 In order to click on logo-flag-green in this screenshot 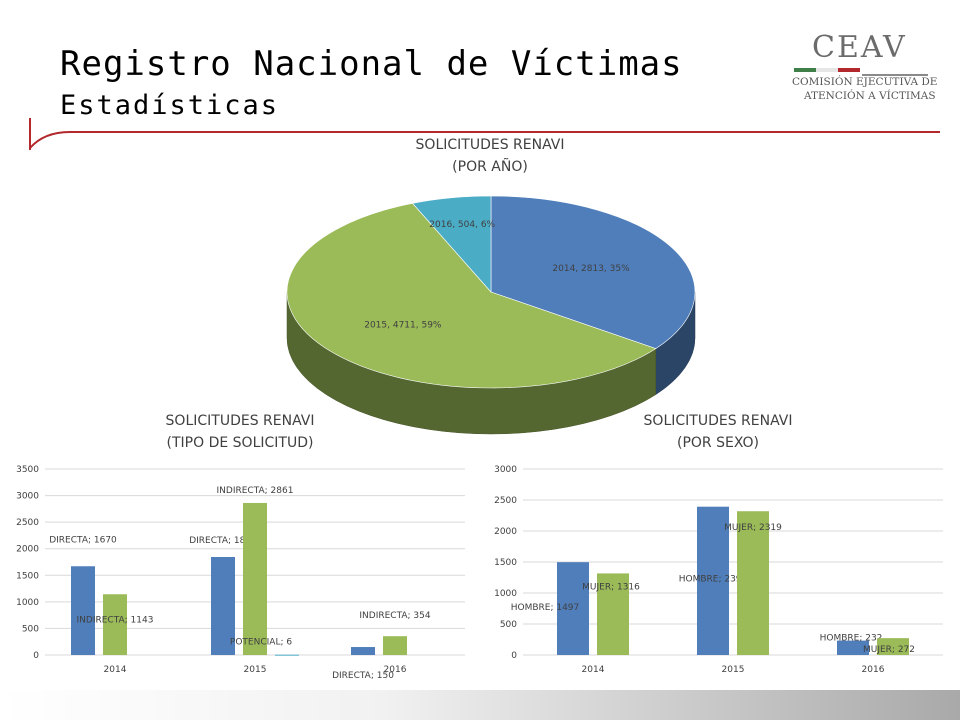, I will do `click(805, 70)`.